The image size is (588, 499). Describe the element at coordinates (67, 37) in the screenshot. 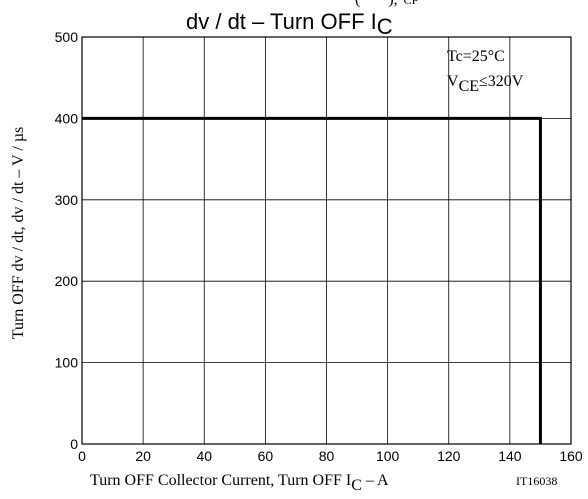

I see `y-tick-label: 500` at that location.